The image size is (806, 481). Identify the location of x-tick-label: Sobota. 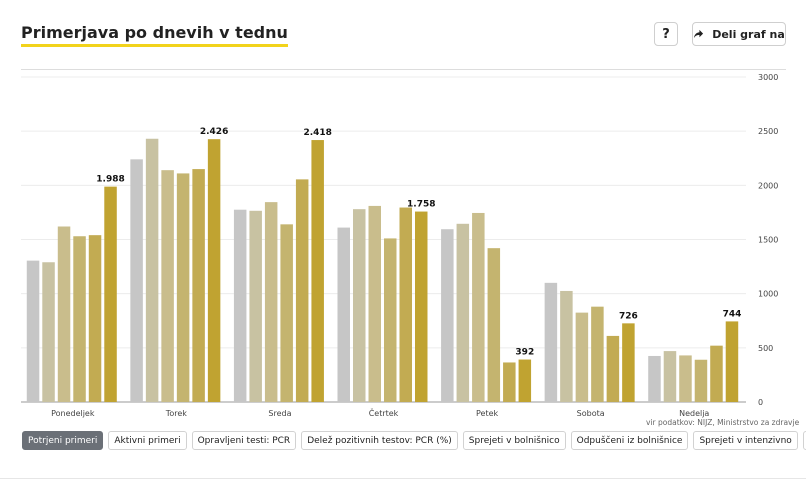
(591, 413).